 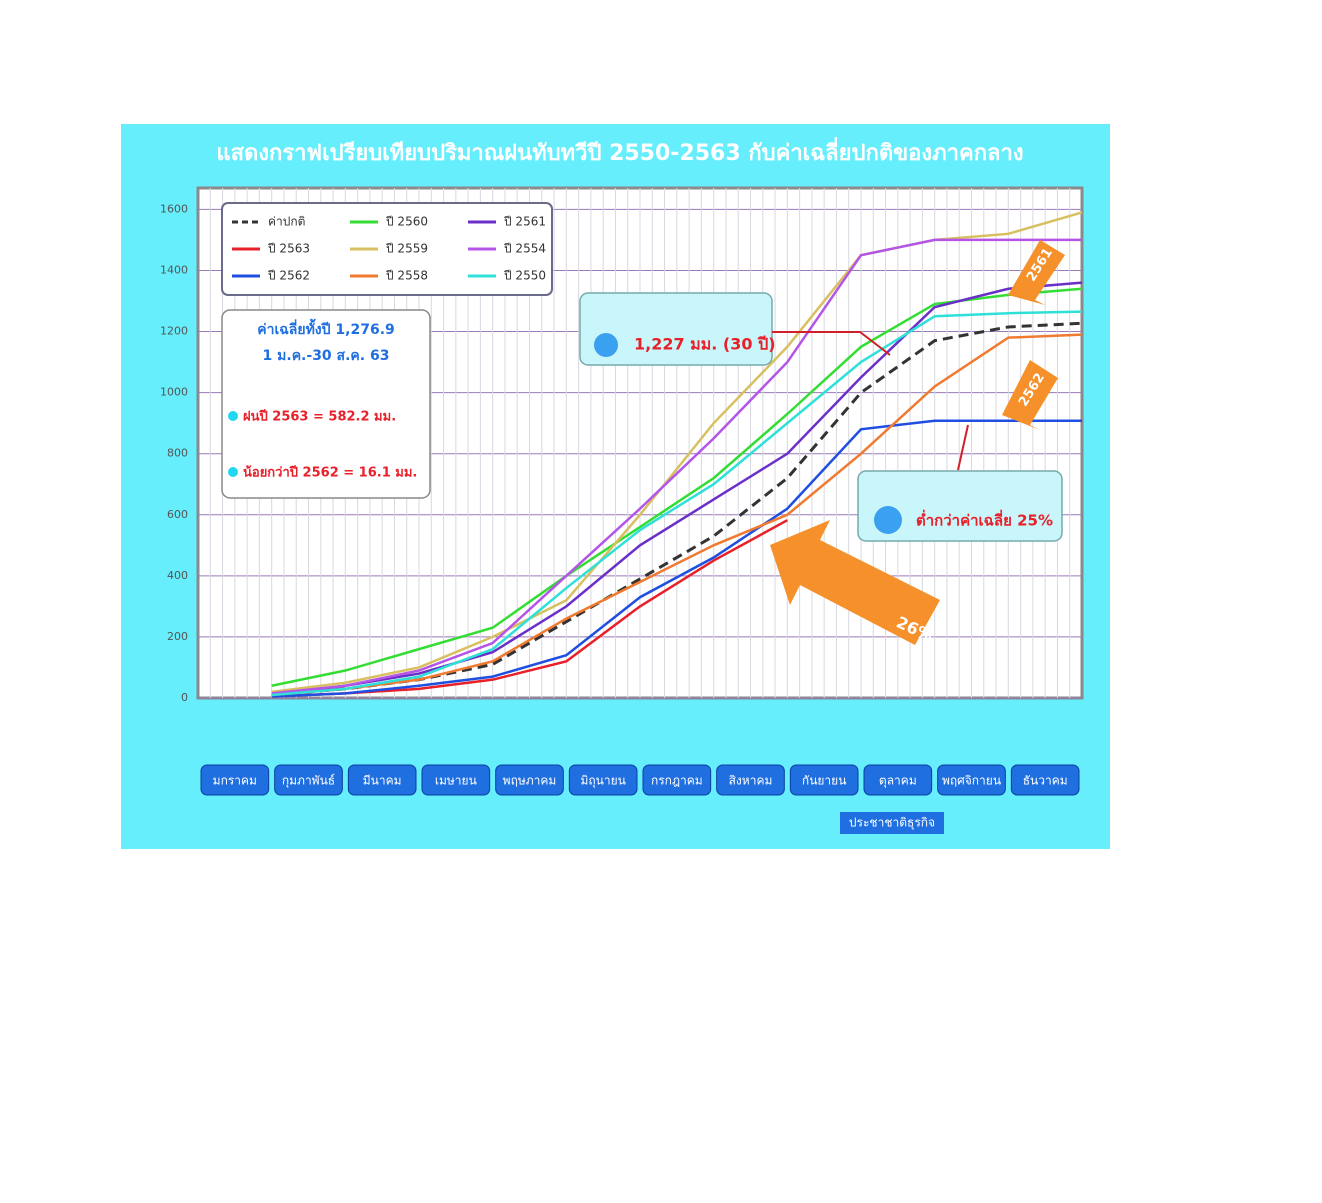 I want to click on y-tick-label: 0, so click(x=184, y=697).